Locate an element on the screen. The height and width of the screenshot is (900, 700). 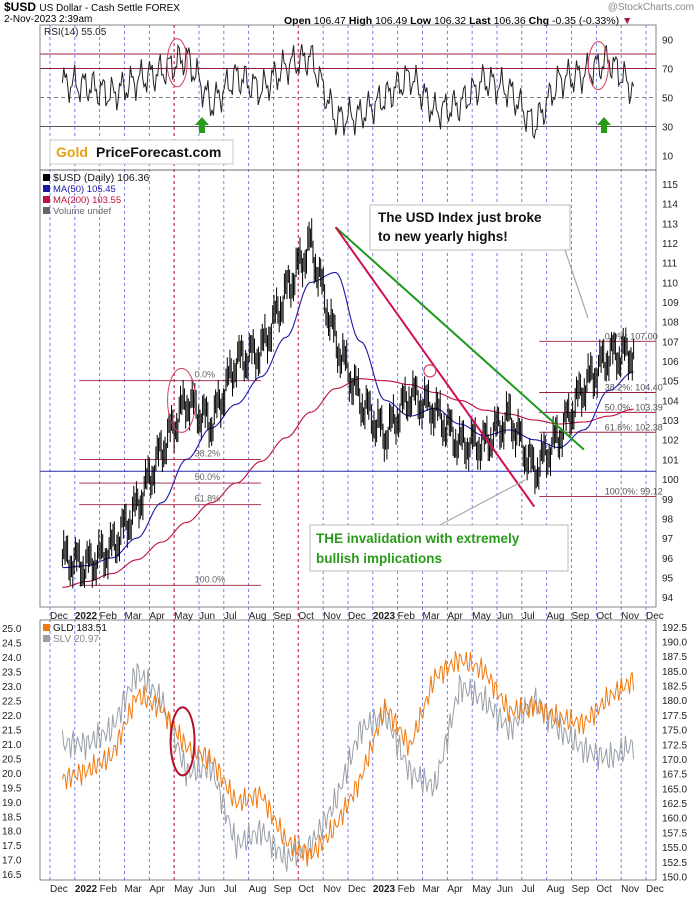
low-value: 106.32 is located at coordinates (450, 21).